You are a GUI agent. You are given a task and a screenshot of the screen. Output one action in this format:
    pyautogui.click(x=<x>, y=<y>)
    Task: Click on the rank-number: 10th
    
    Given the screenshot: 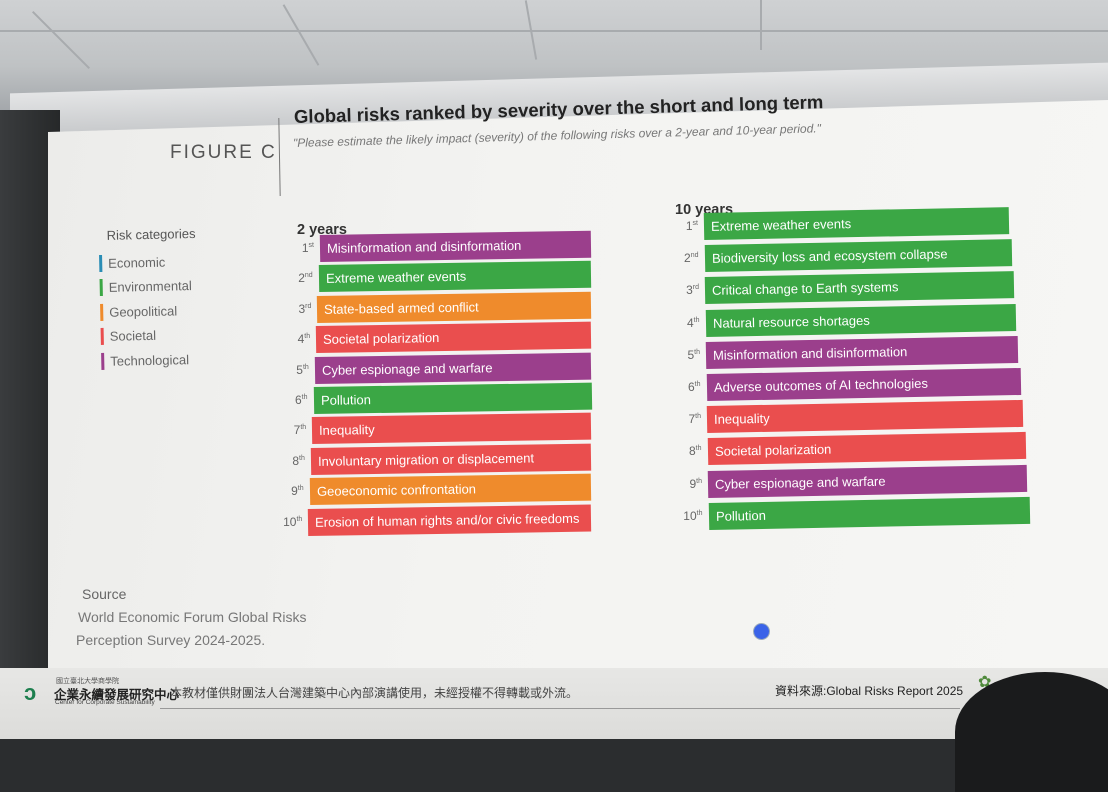 What is the action you would take?
    pyautogui.click(x=287, y=522)
    